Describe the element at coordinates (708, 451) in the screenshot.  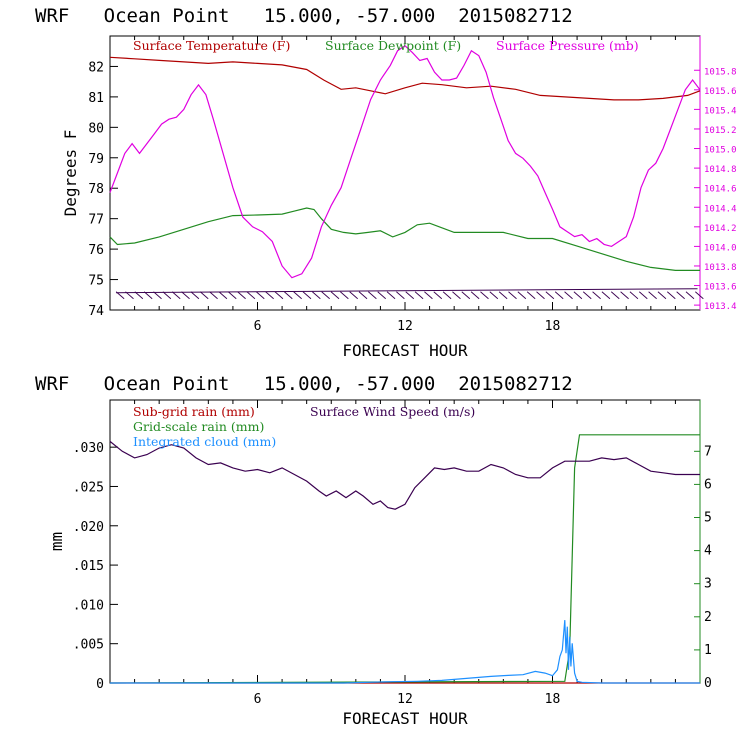
I see `y2-tick-label: 7` at that location.